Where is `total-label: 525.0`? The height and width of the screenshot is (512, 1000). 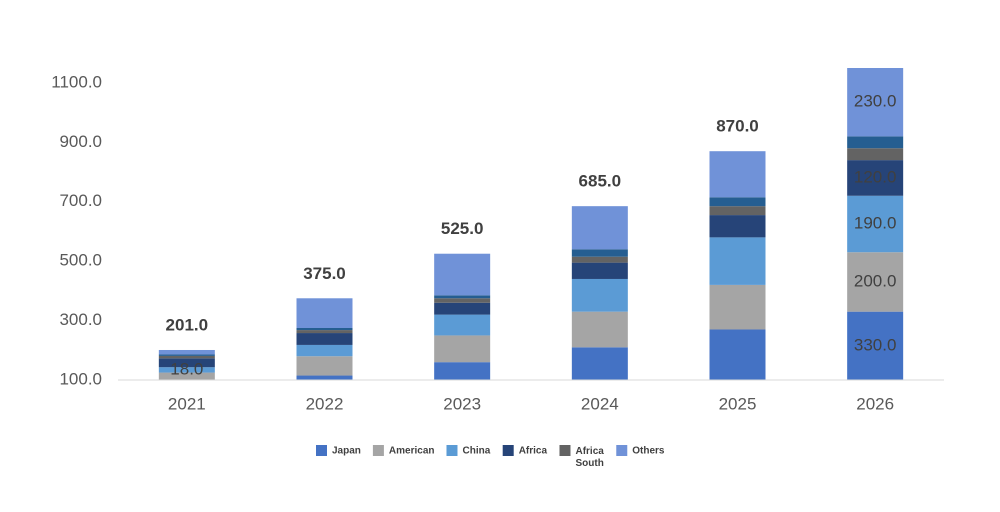
total-label: 525.0 is located at coordinates (462, 228).